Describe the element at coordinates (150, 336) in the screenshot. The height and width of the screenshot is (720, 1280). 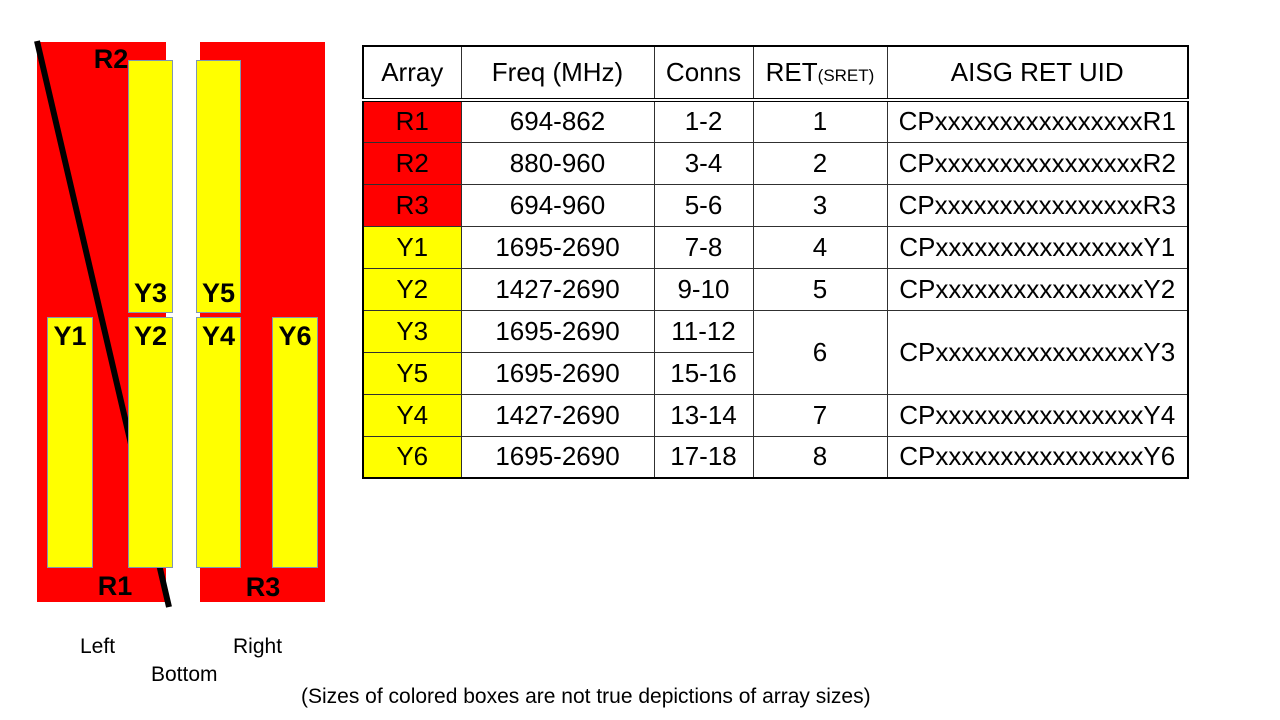
I see `array-box-label: Y2` at that location.